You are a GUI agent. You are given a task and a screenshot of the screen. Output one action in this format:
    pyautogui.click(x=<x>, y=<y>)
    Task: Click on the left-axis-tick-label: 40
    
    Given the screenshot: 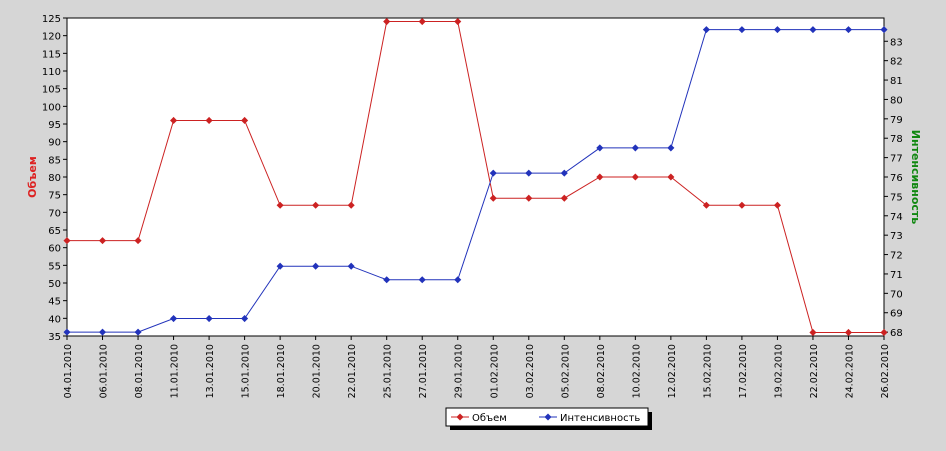 What is the action you would take?
    pyautogui.click(x=54, y=319)
    